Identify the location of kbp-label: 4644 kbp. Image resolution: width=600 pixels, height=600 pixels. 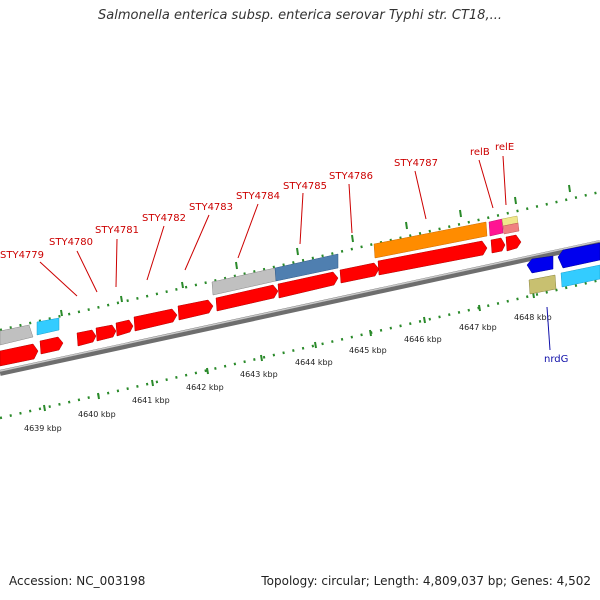
(314, 362).